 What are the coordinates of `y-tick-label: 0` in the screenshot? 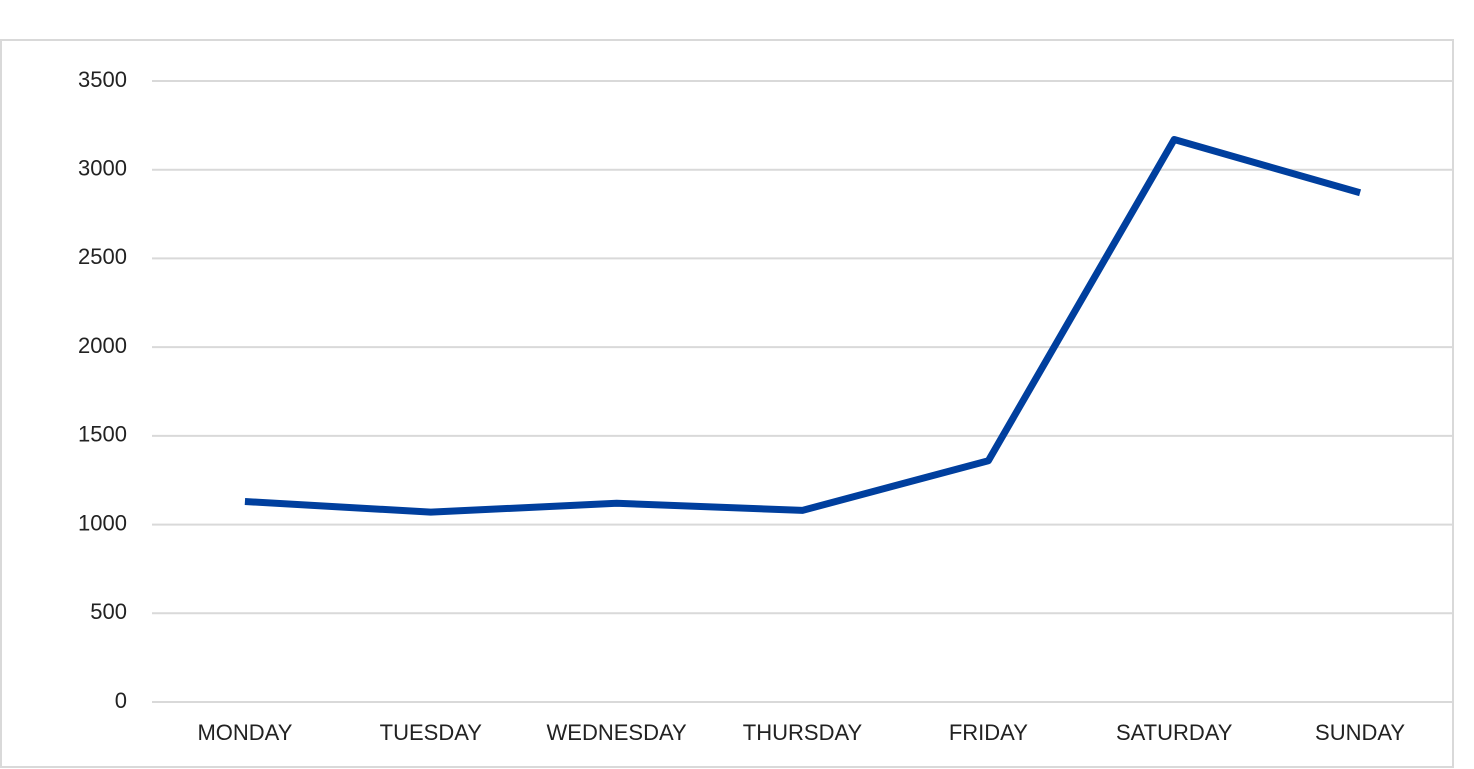 It's located at (121, 700).